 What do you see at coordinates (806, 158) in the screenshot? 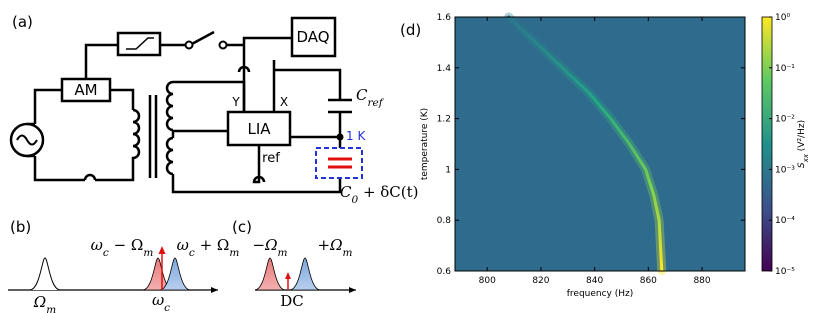
I see `subscript: xx` at bounding box center [806, 158].